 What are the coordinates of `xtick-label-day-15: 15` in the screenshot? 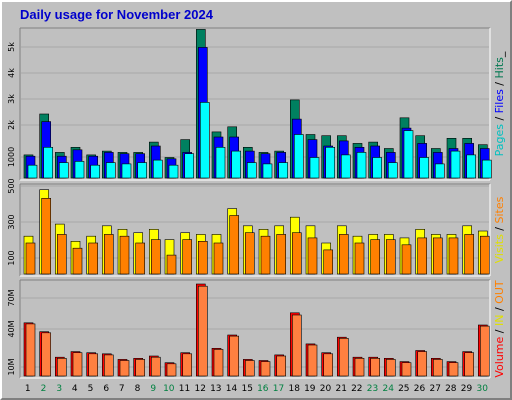 It's located at (246, 389).